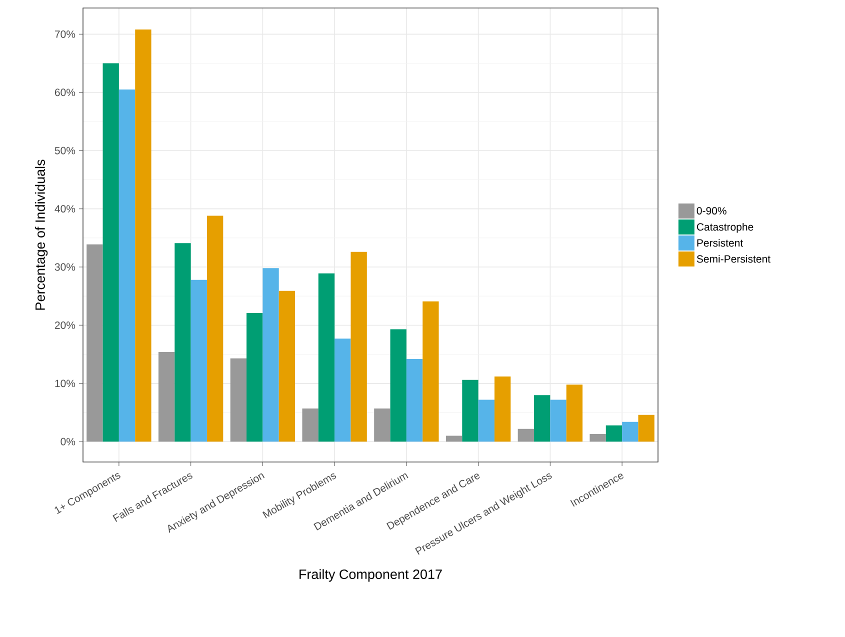 This screenshot has width=845, height=637. What do you see at coordinates (65, 92) in the screenshot?
I see `y-tick-label: 60%` at bounding box center [65, 92].